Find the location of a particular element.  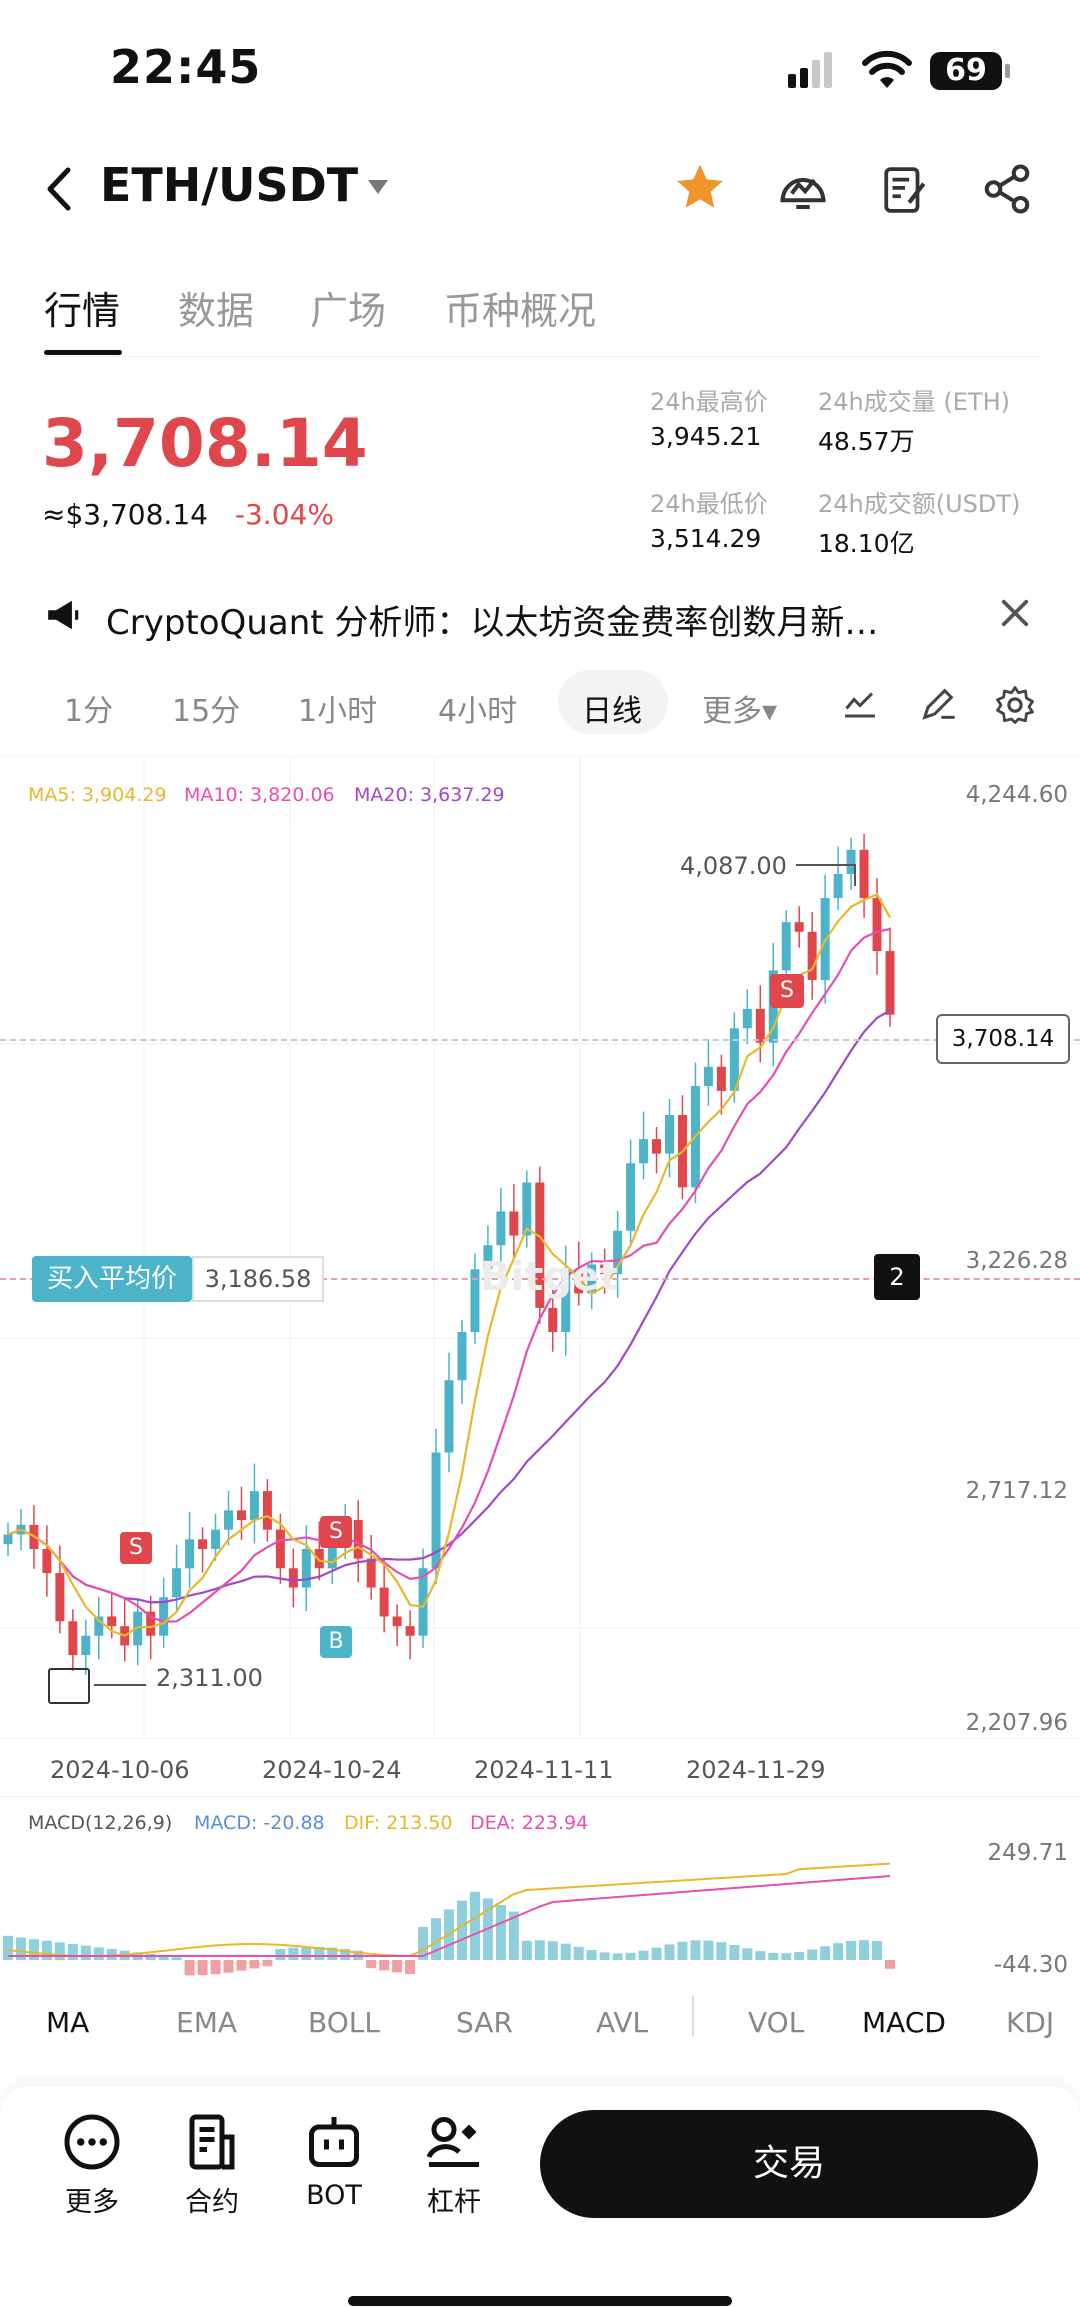

interval-more: 更多▾ is located at coordinates (740, 711).